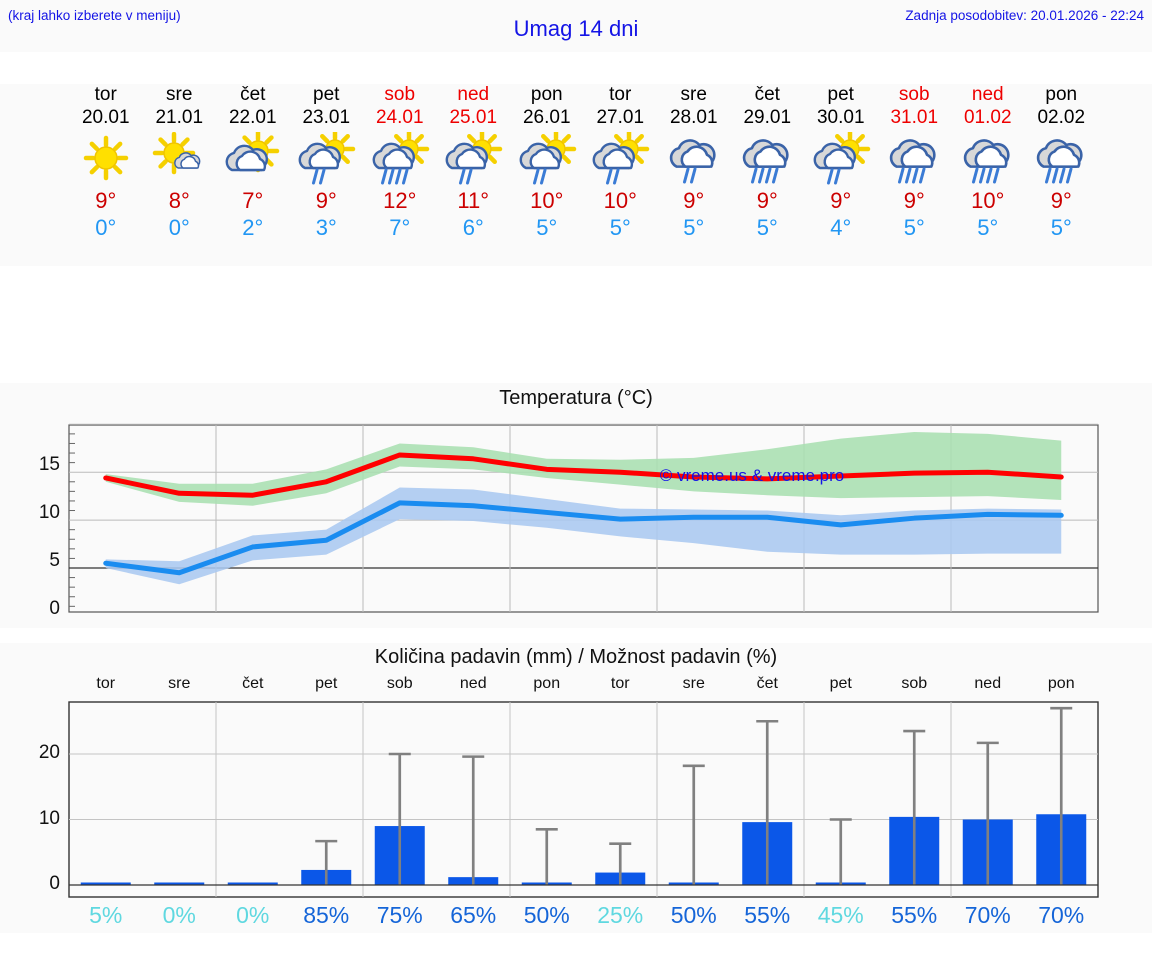 The width and height of the screenshot is (1152, 975). I want to click on day-date-label: 27.01, so click(620, 117).